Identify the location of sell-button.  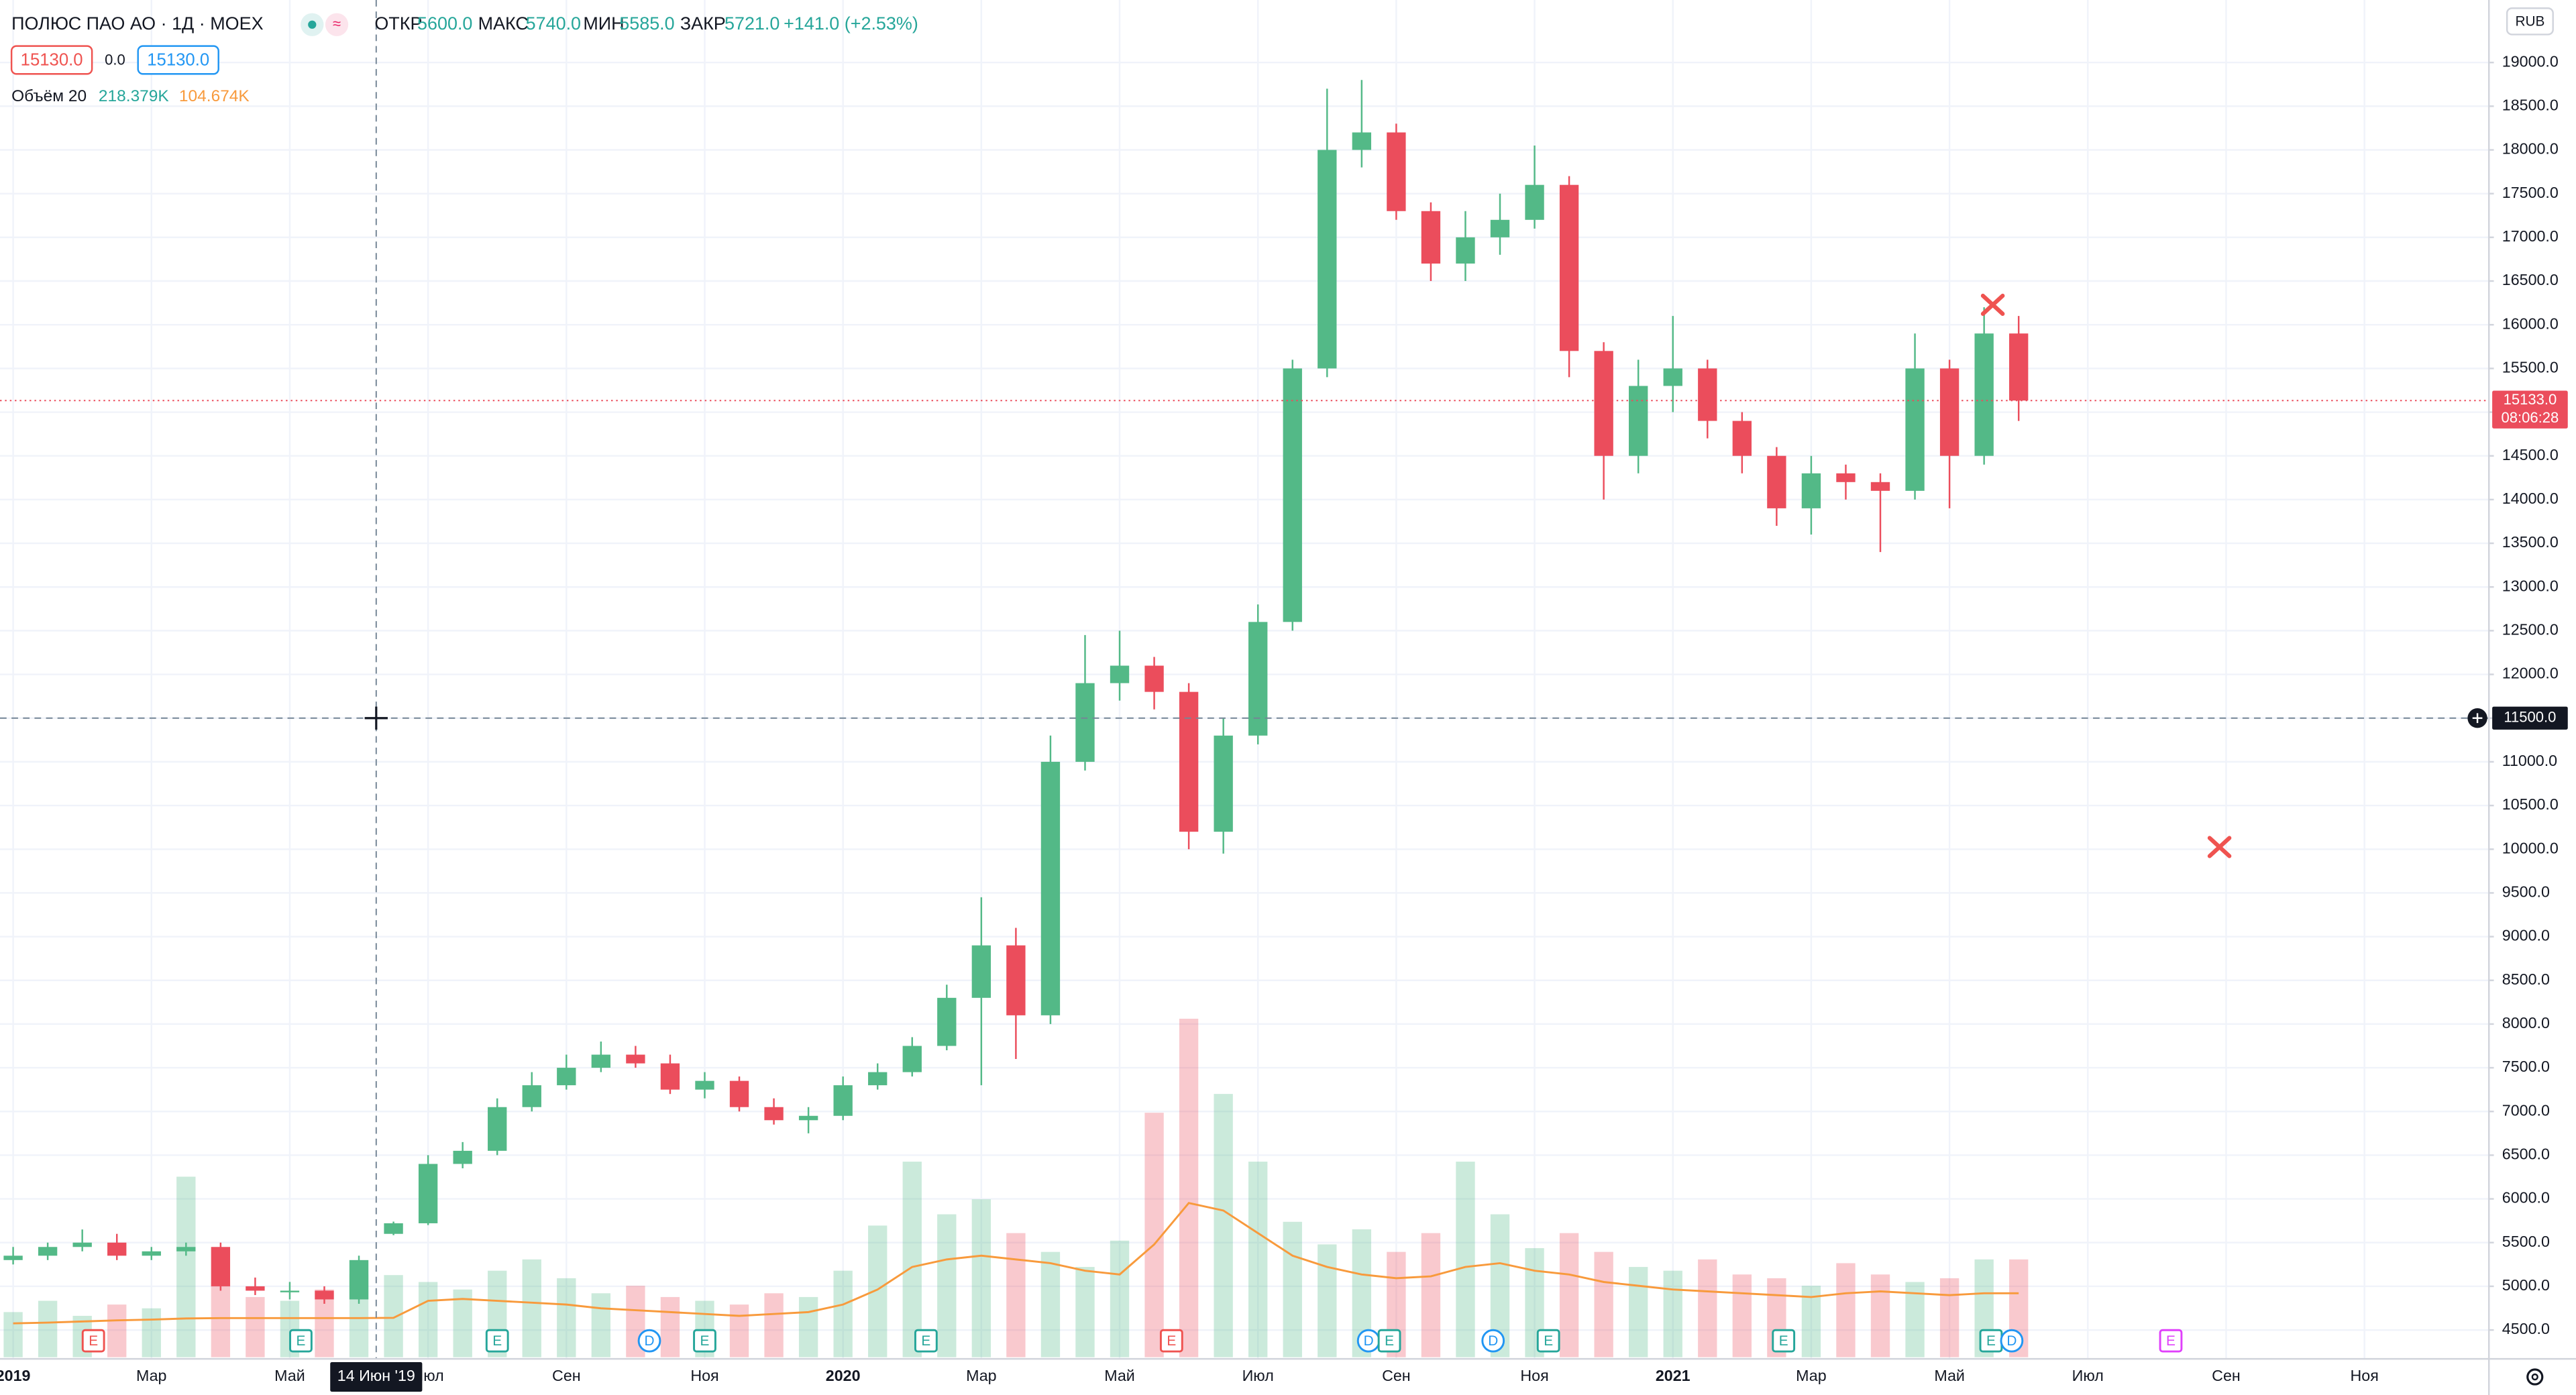
(51, 60).